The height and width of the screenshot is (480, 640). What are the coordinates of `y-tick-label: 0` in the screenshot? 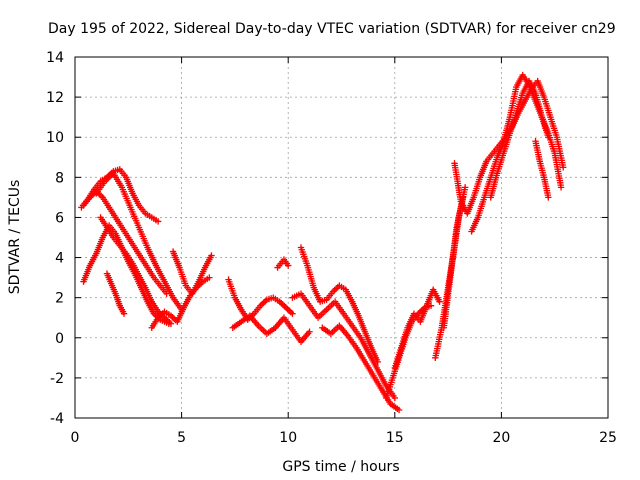 It's located at (59, 339).